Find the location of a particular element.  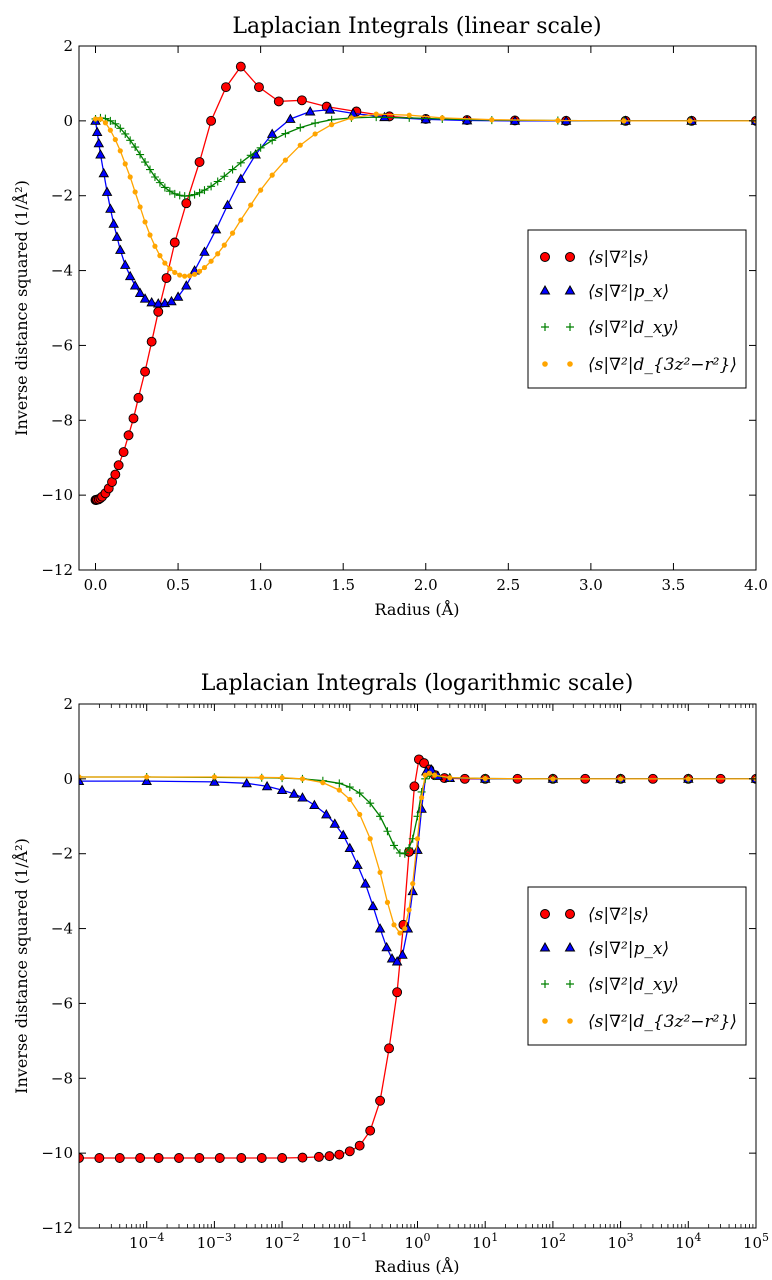

series-px is located at coordinates (423, 206).